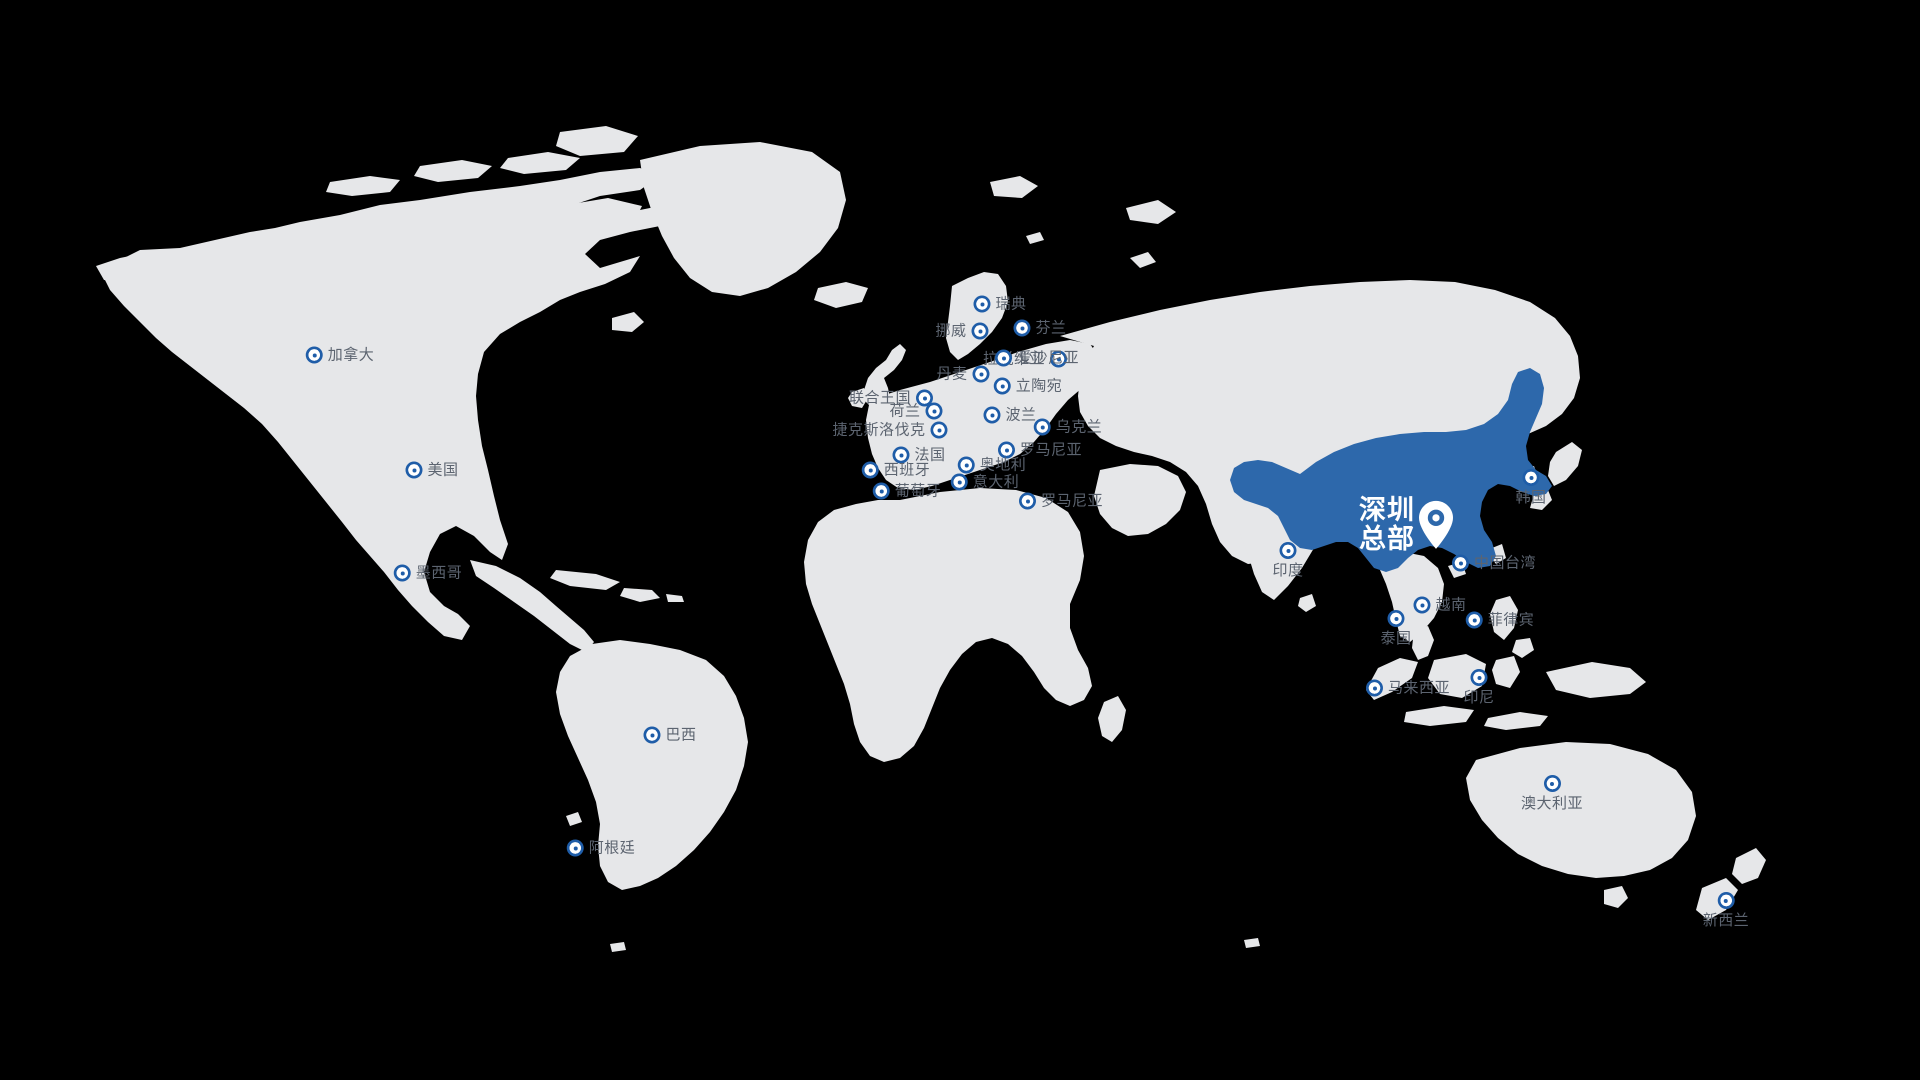 This screenshot has height=1080, width=1920. What do you see at coordinates (428, 573) in the screenshot?
I see `map-marker: 墨西哥` at bounding box center [428, 573].